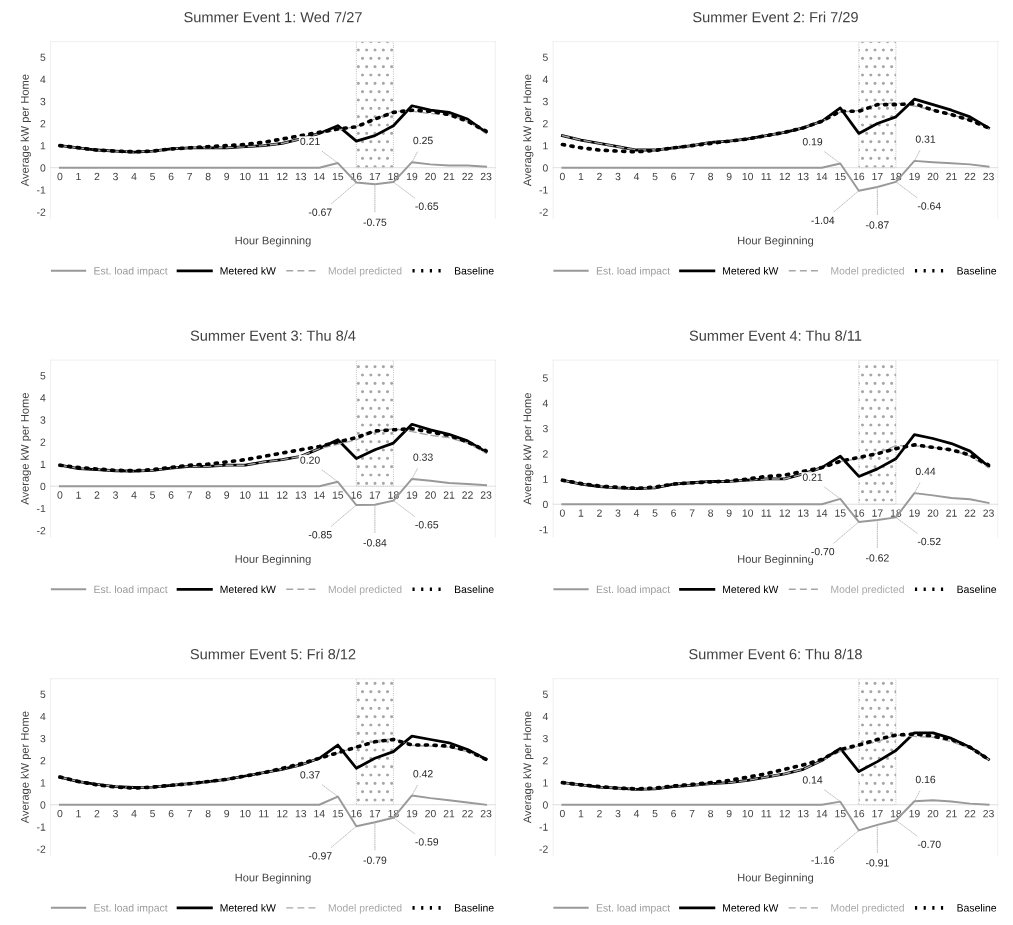  Describe the element at coordinates (877, 558) in the screenshot. I see `data-label: -0.62` at that location.